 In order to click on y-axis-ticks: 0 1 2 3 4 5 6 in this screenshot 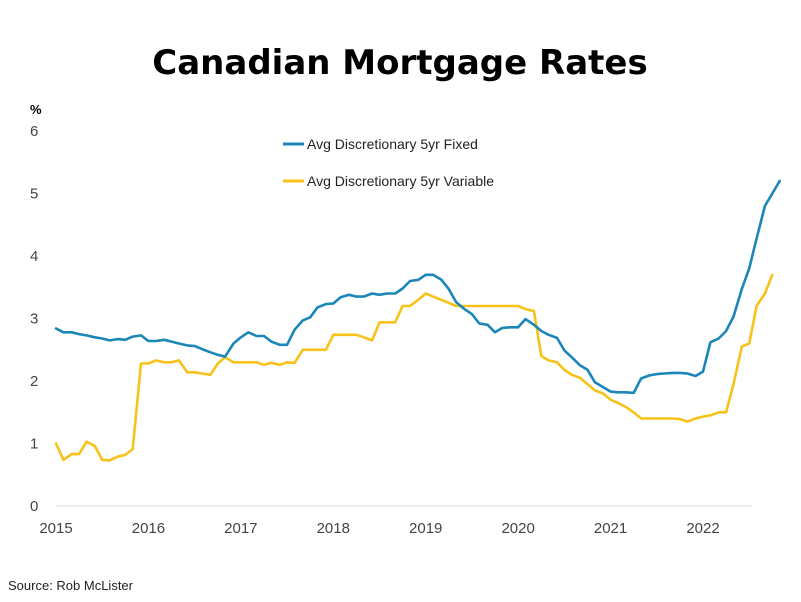, I will do `click(34, 319)`.